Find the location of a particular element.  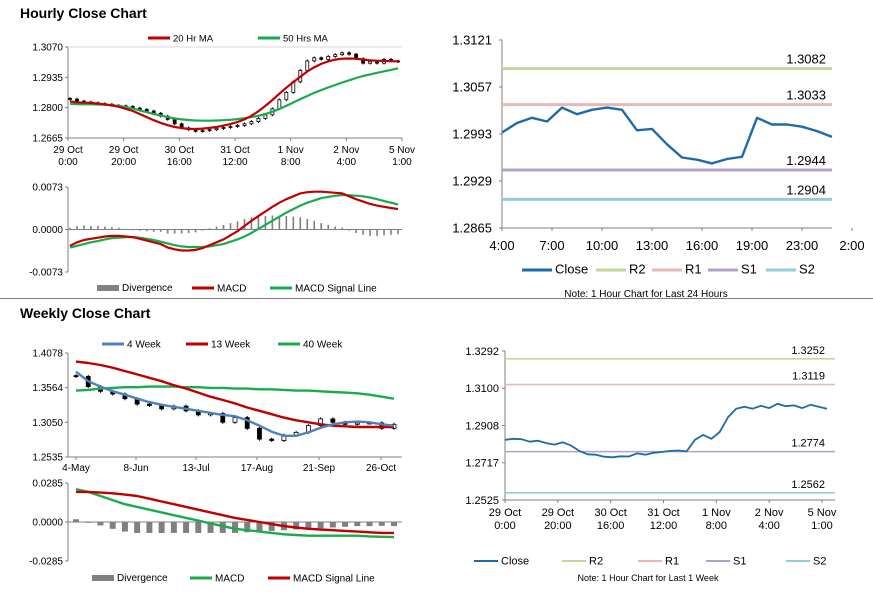

hourly-price-x-tick-label: 31 Oct is located at coordinates (235, 150).